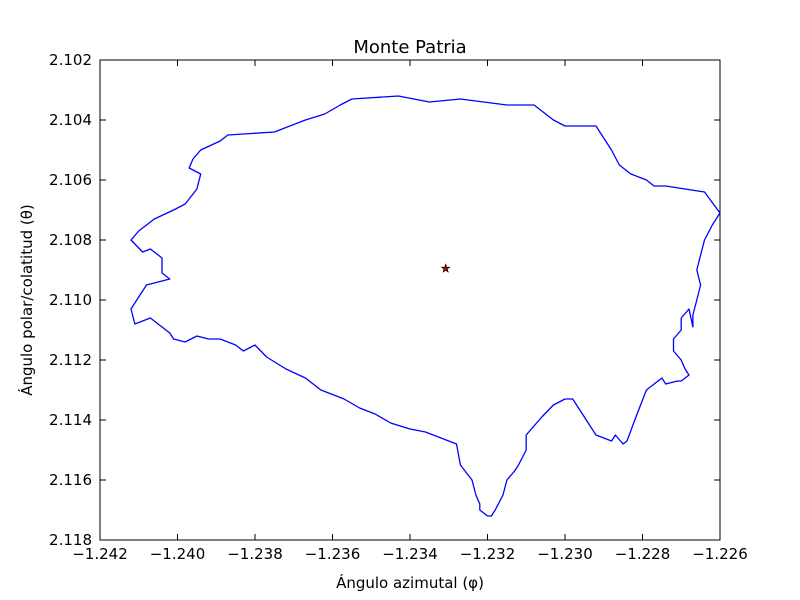  What do you see at coordinates (488, 554) in the screenshot?
I see `x-tick-label: −1.232` at bounding box center [488, 554].